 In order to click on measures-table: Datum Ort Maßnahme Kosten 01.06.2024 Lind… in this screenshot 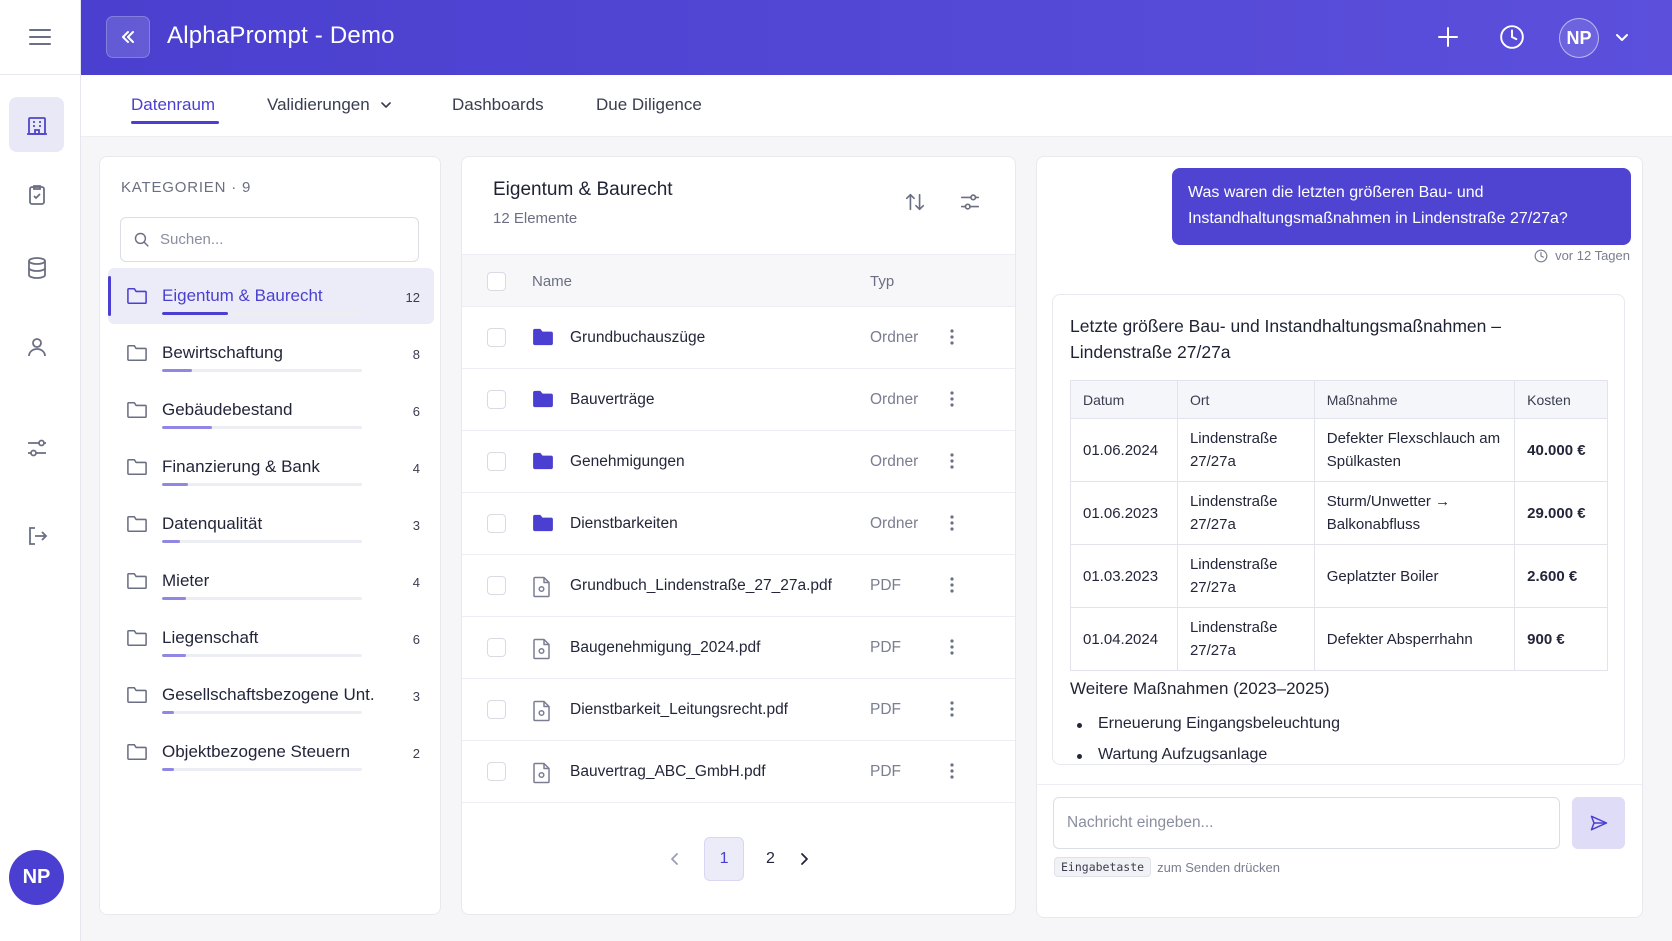, I will do `click(1339, 525)`.